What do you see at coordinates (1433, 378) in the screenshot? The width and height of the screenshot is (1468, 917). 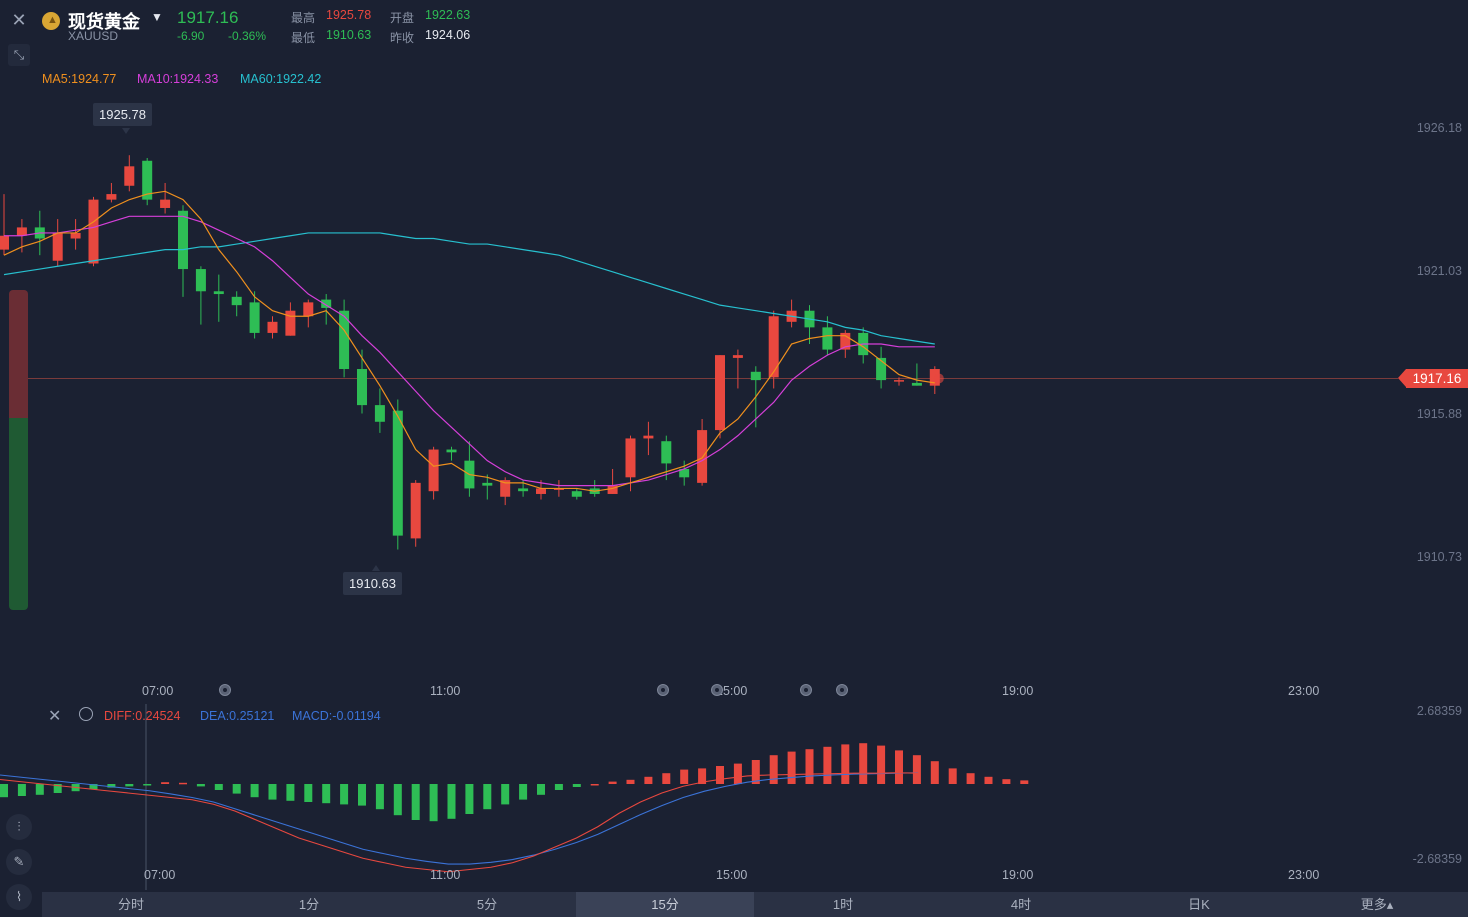 I see `current-price-tag: 1917.16` at bounding box center [1433, 378].